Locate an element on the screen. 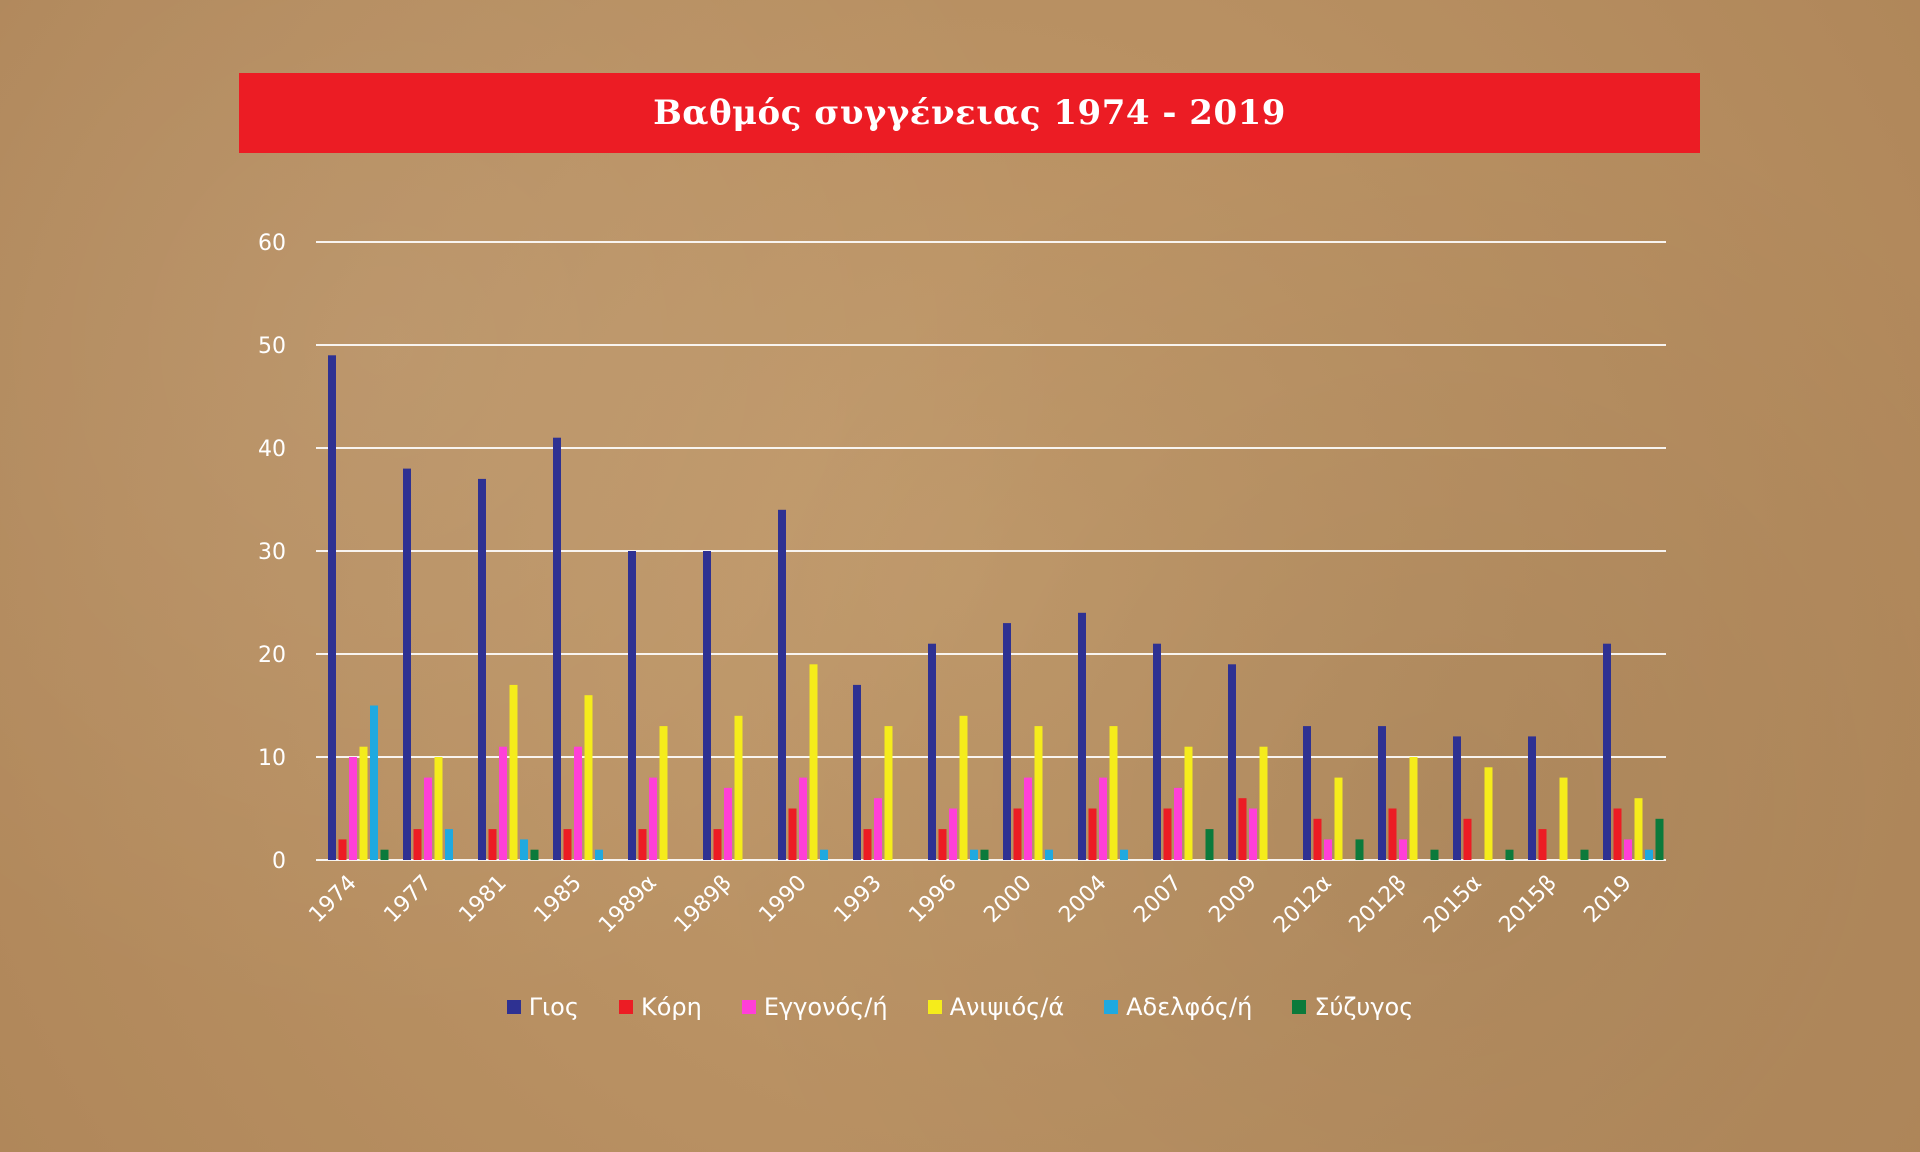 This screenshot has height=1152, width=1920. y-tick-label: 50 is located at coordinates (272, 346).